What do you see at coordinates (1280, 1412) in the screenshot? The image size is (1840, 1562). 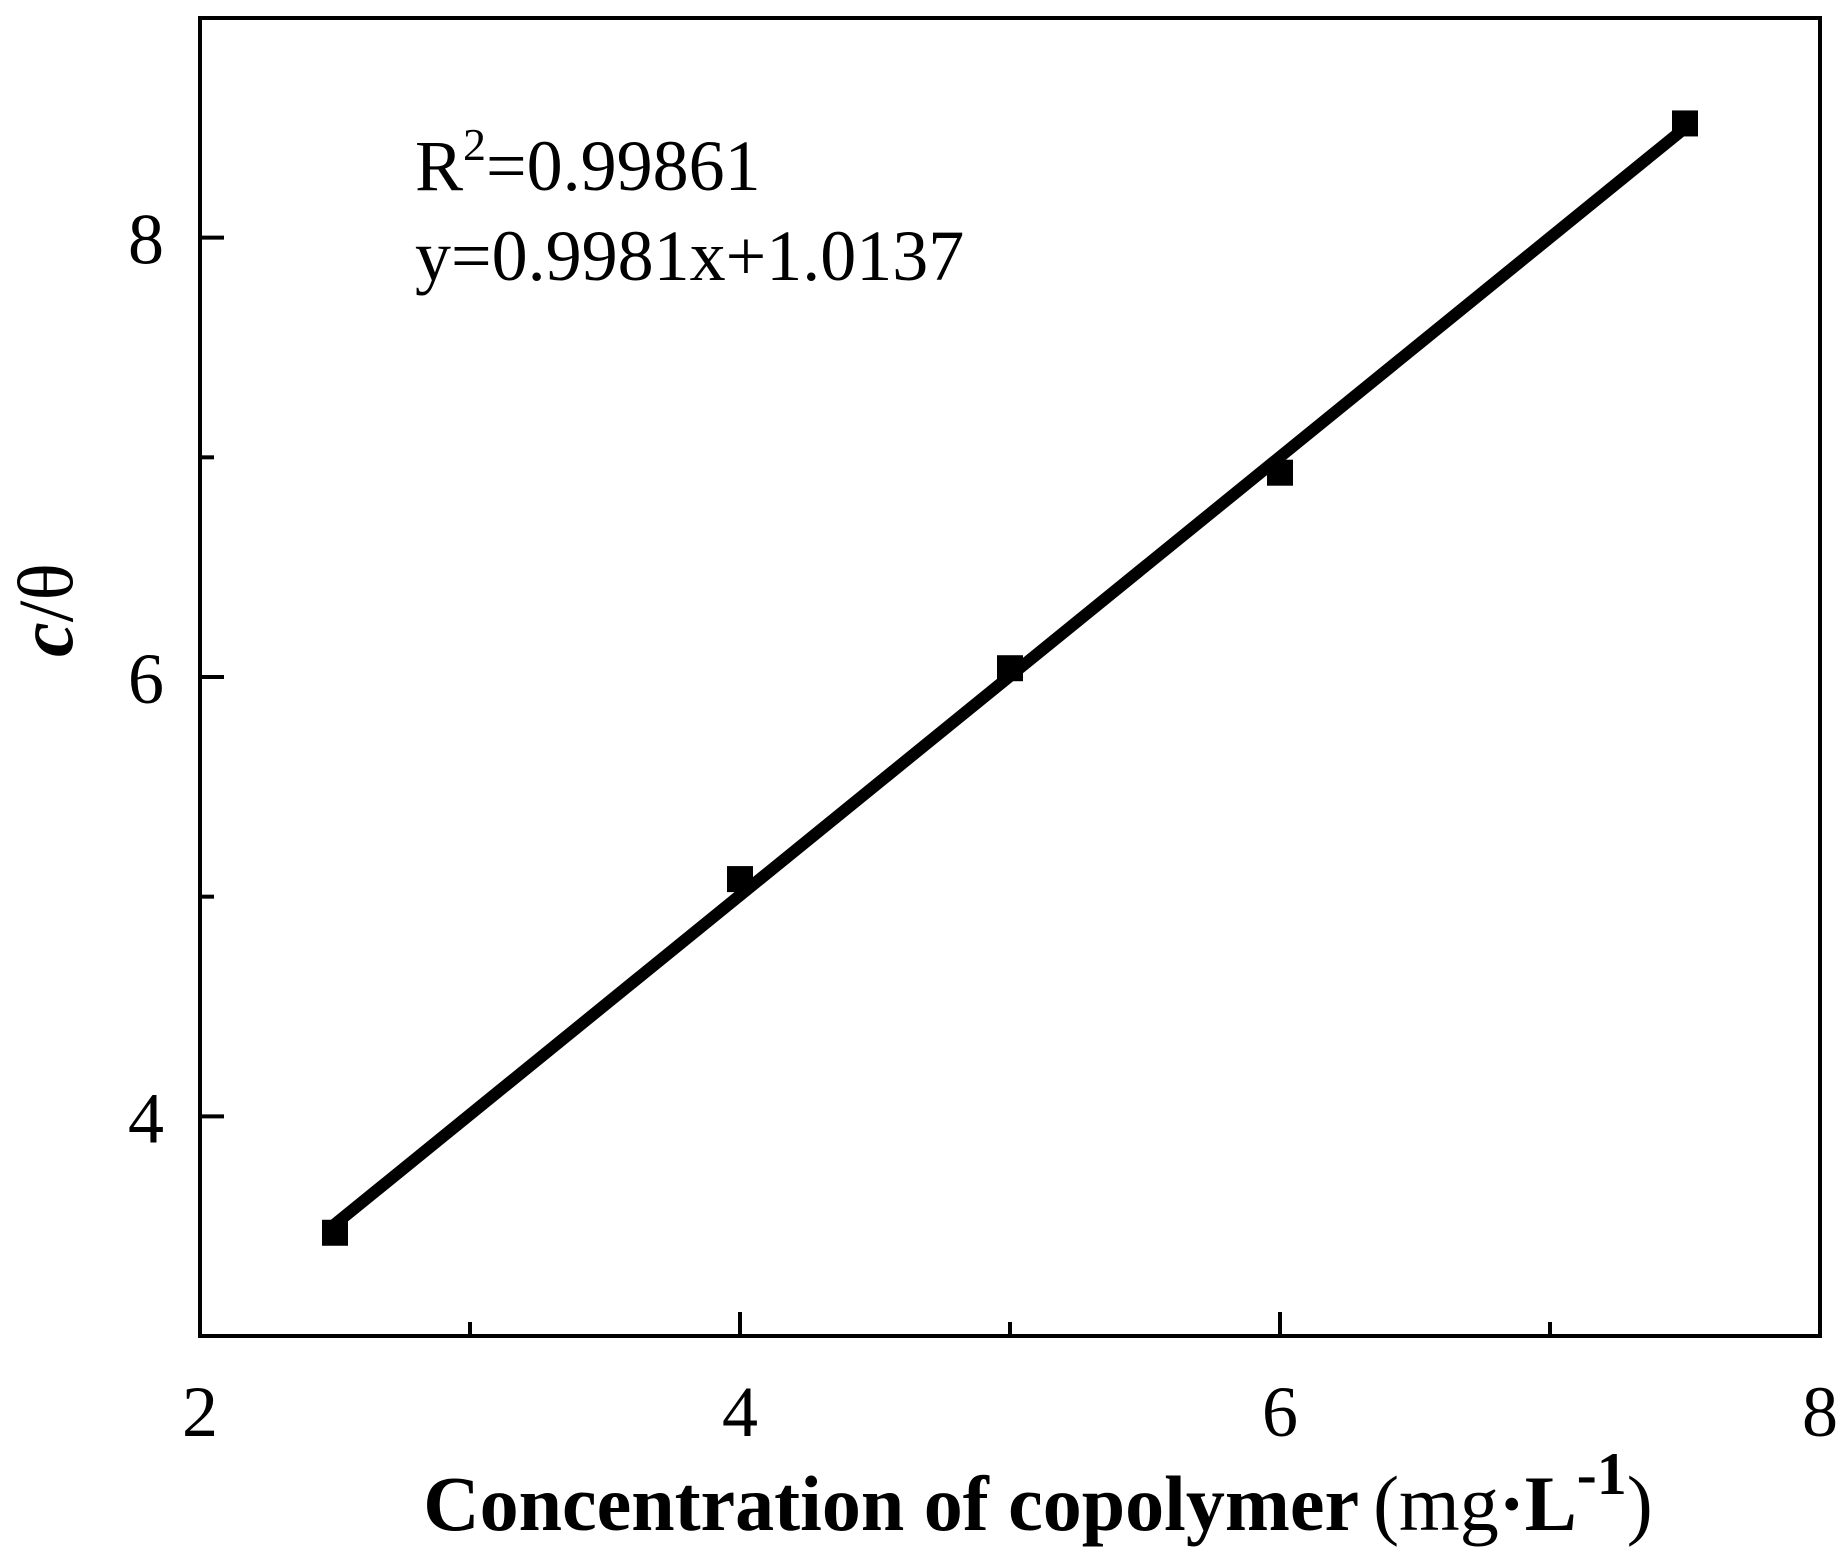 I see `x-tick-label: 6` at bounding box center [1280, 1412].